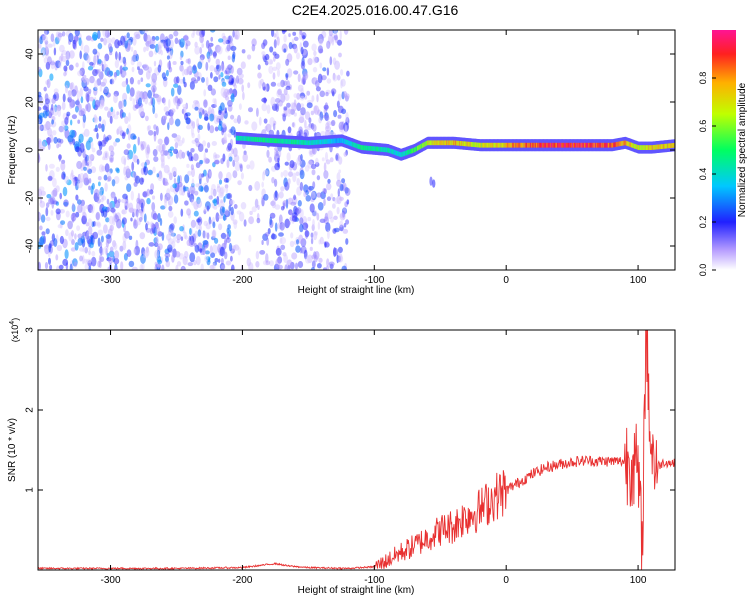  Describe the element at coordinates (724, 150) in the screenshot. I see `colorbar-gradient` at that location.